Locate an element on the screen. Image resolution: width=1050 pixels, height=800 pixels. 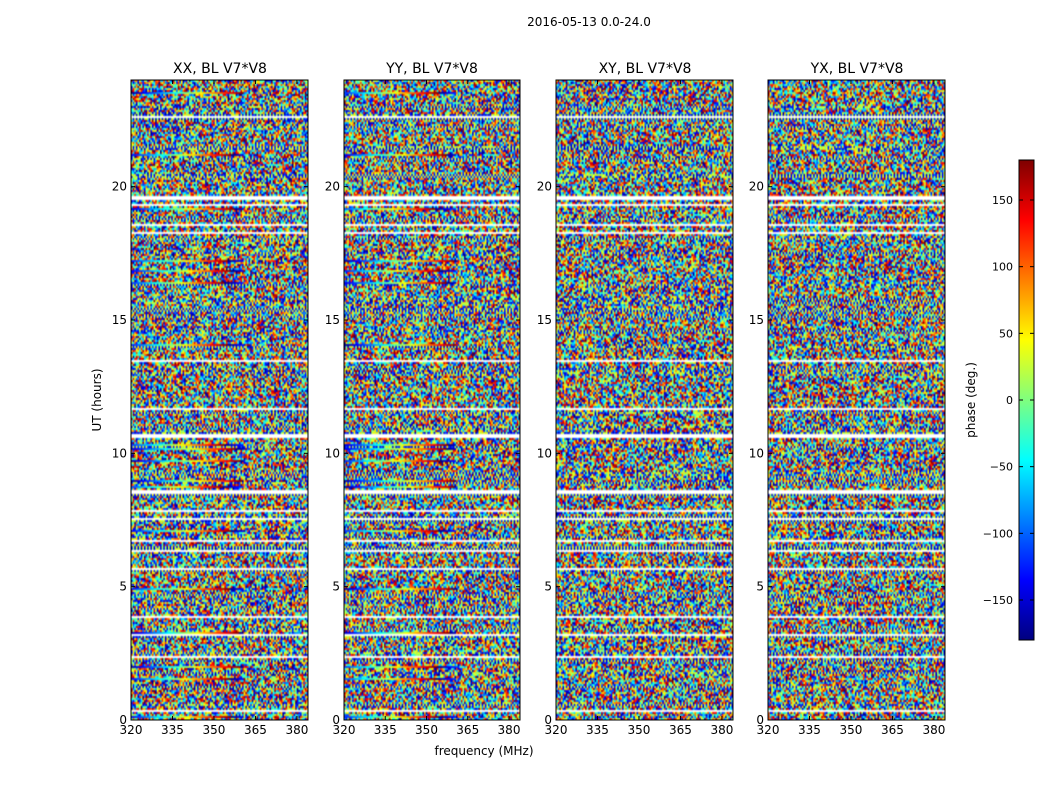
heatmap-yy is located at coordinates (432, 400).